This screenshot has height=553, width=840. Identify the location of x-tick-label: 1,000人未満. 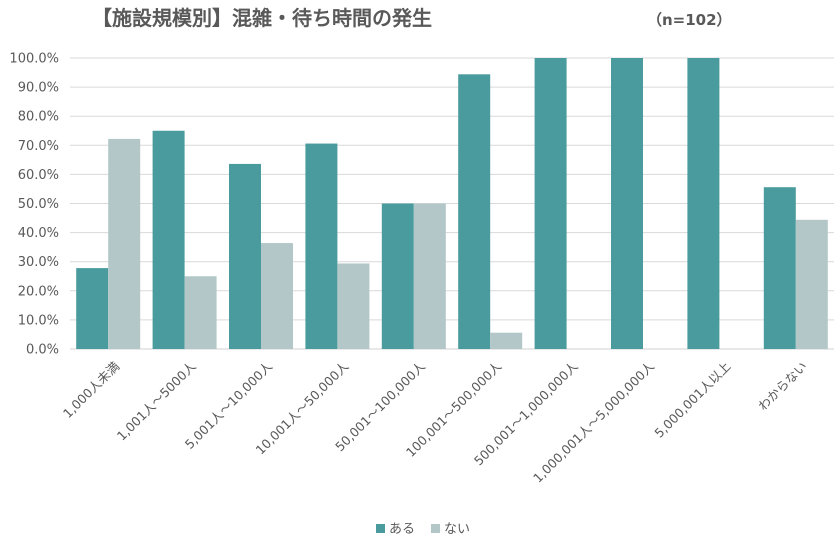
(91, 390).